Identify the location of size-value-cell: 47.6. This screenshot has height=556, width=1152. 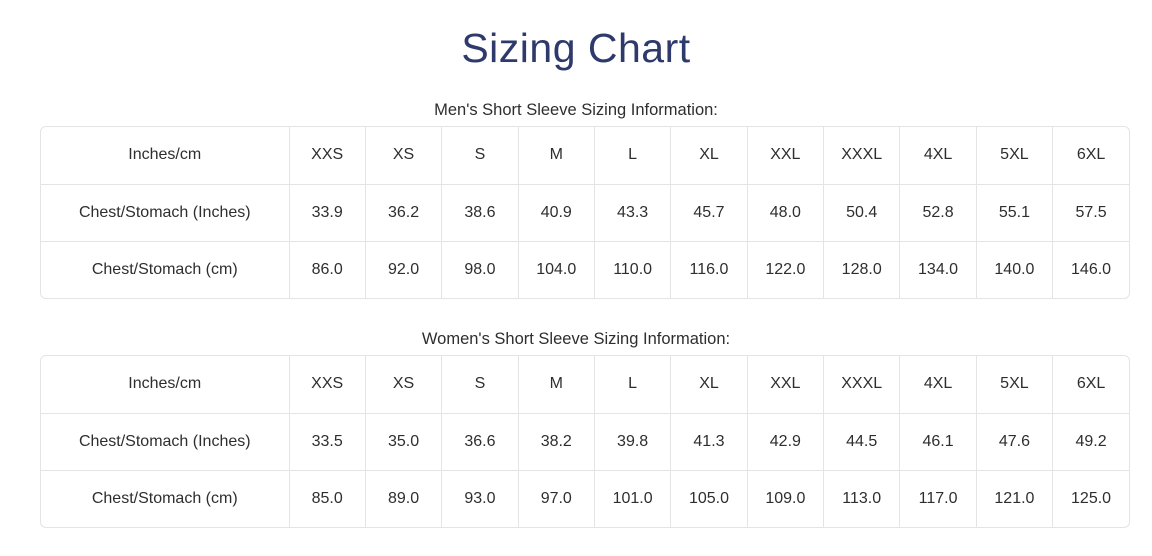
(1015, 442).